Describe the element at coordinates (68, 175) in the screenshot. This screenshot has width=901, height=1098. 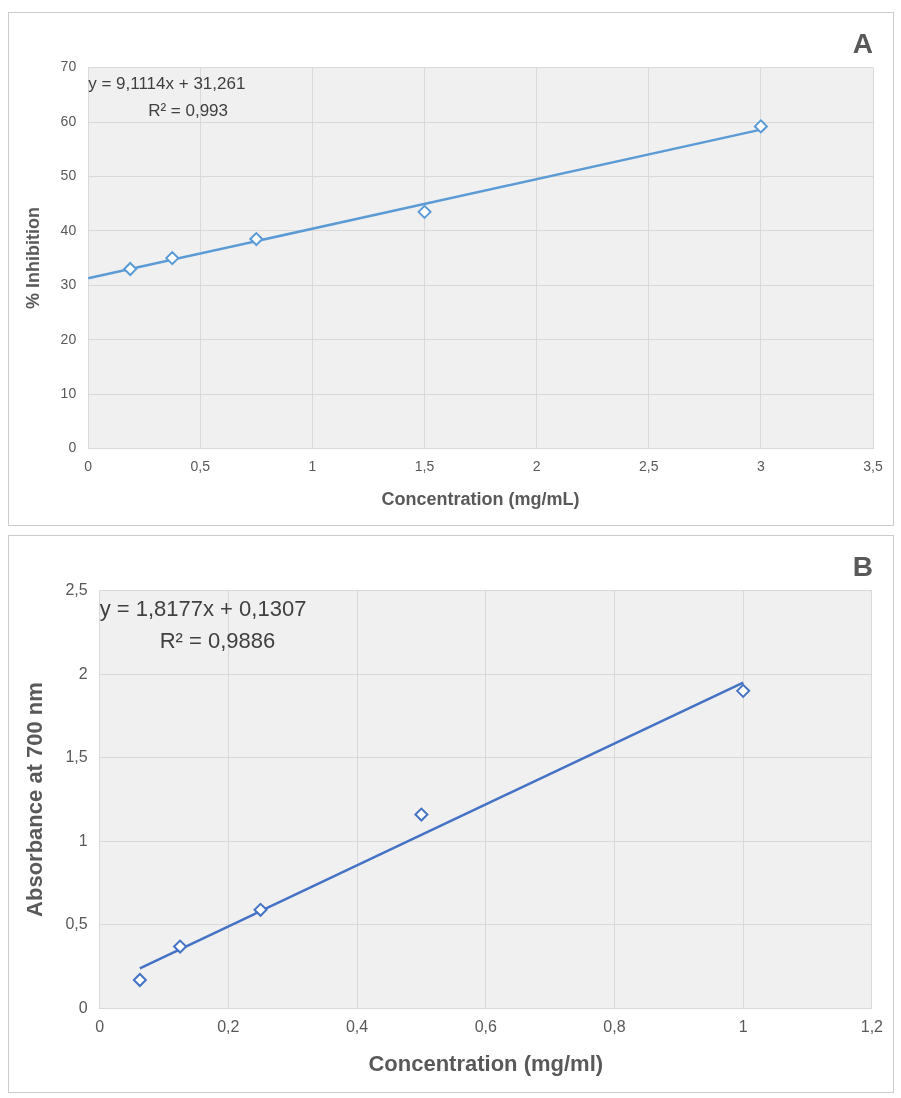
I see `y-tick-label: 50` at that location.